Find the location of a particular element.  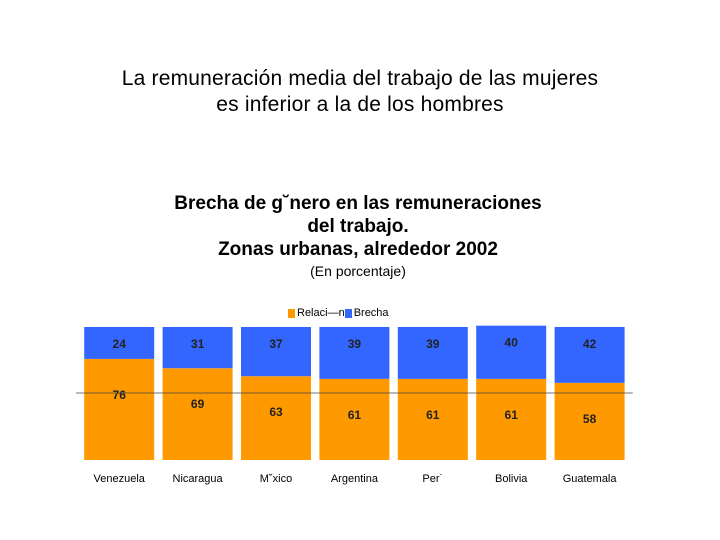

data-label-relacion-5: 61 is located at coordinates (512, 415).